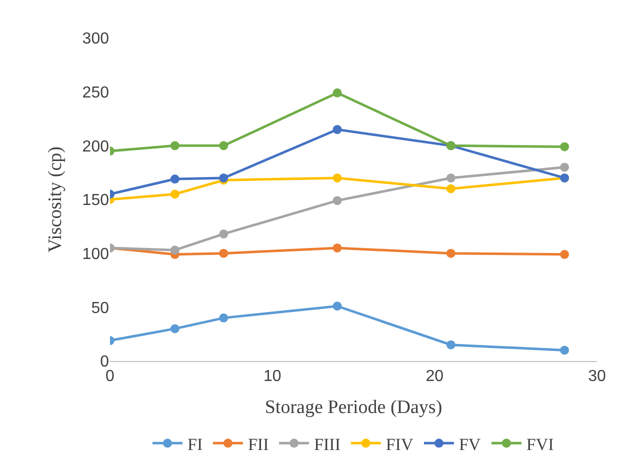 The height and width of the screenshot is (474, 623). I want to click on legend-label: FIII, so click(327, 444).